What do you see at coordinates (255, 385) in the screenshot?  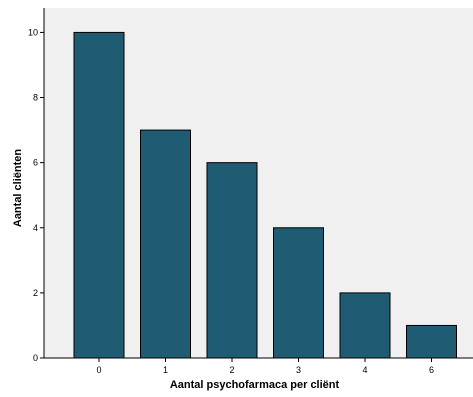 I see `x-axis-title: Aantal psychofarmaca per cliënt` at bounding box center [255, 385].